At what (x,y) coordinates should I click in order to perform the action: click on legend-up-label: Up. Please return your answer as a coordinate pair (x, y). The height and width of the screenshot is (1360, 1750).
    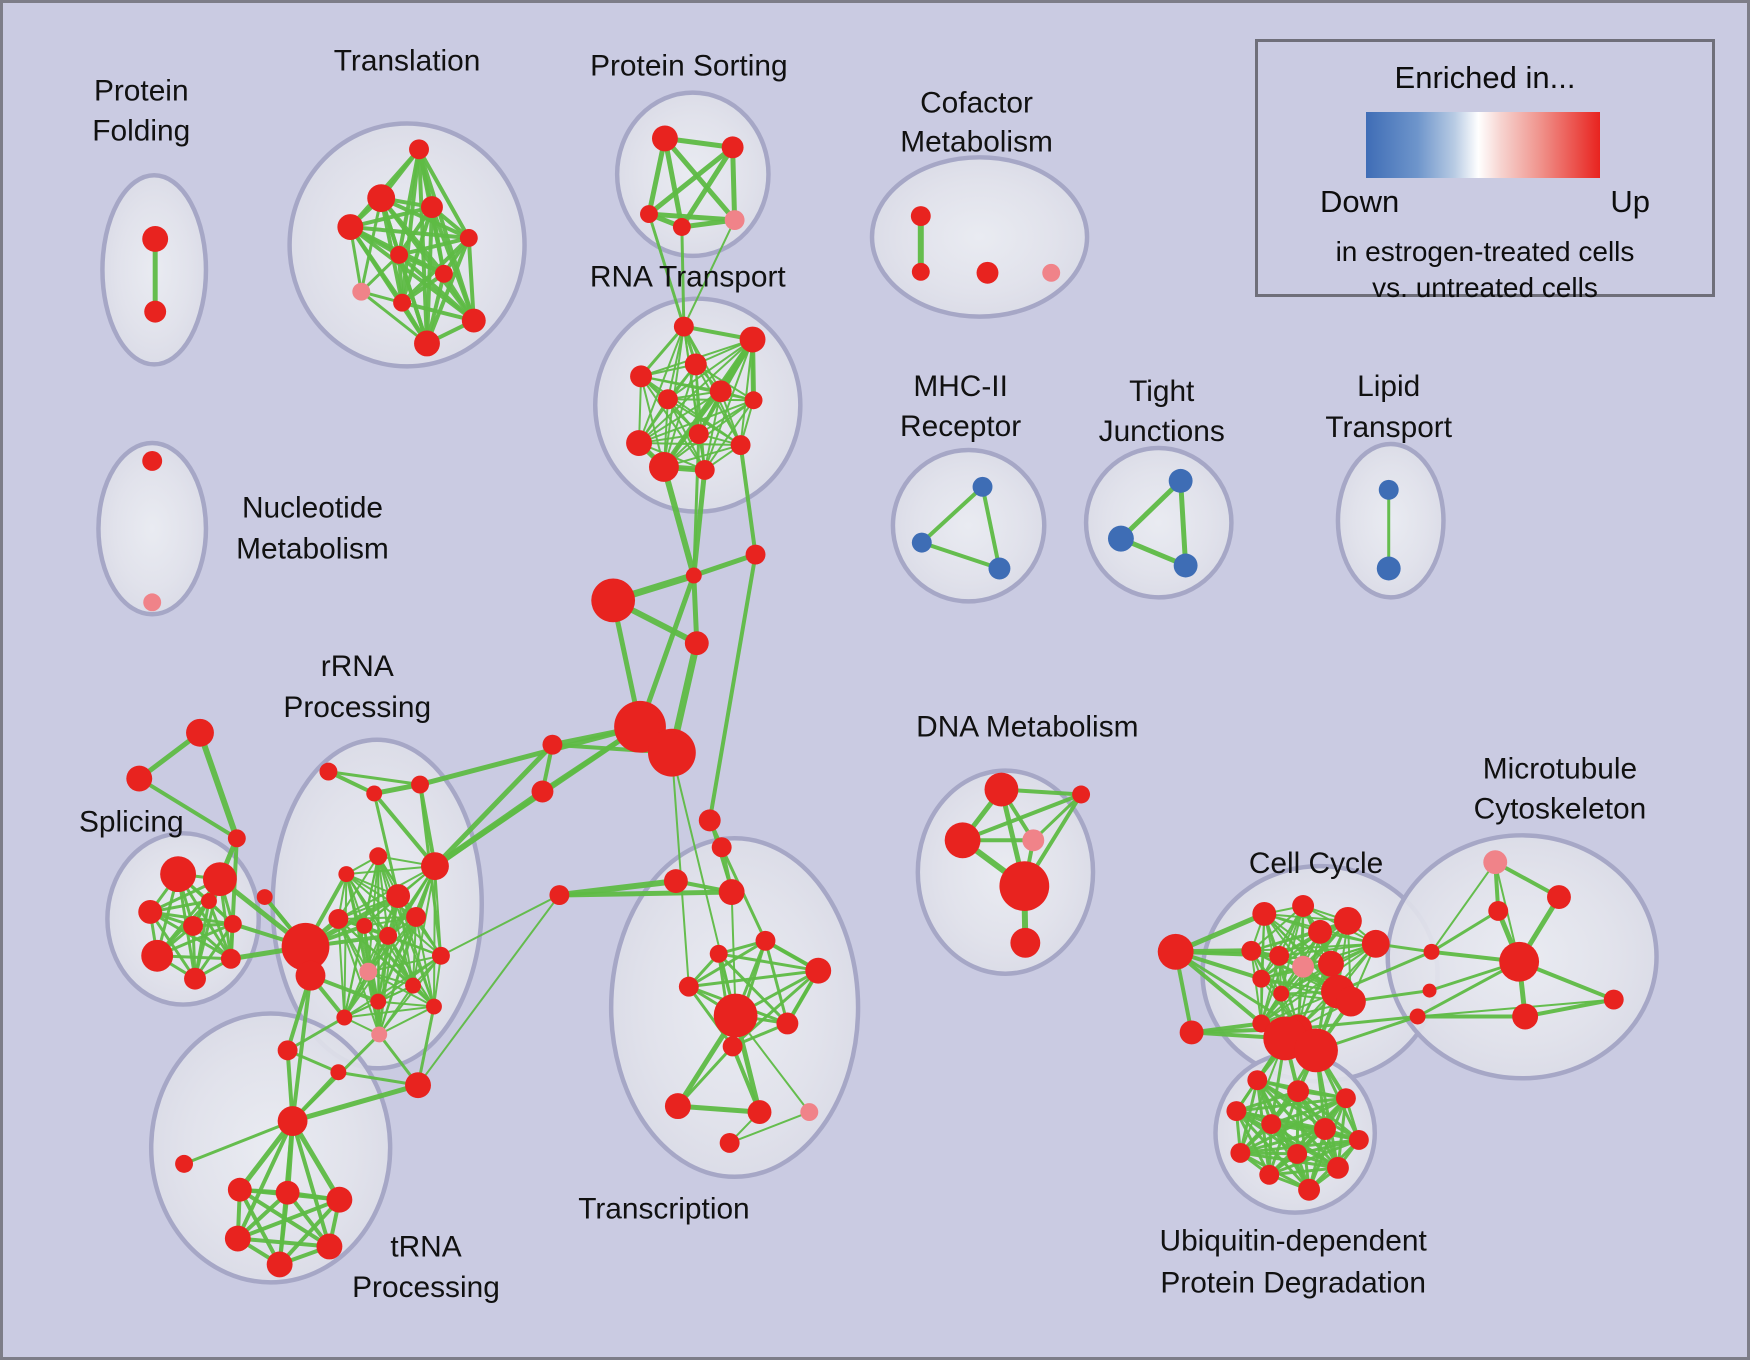
    Looking at the image, I should click on (1630, 201).